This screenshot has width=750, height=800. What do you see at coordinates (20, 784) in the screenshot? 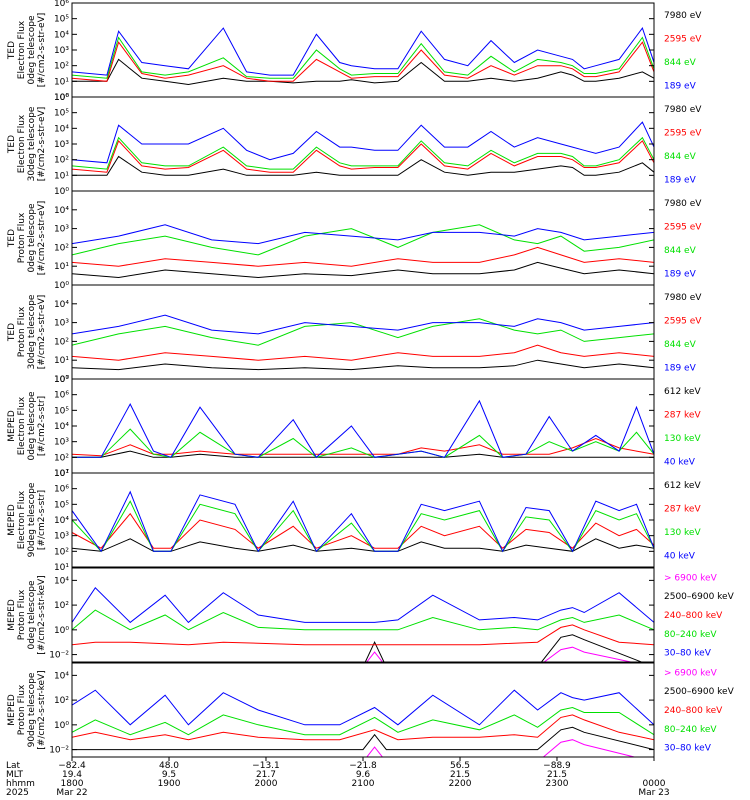
I see `xaxis-row-label-2: hhmm` at bounding box center [20, 784].